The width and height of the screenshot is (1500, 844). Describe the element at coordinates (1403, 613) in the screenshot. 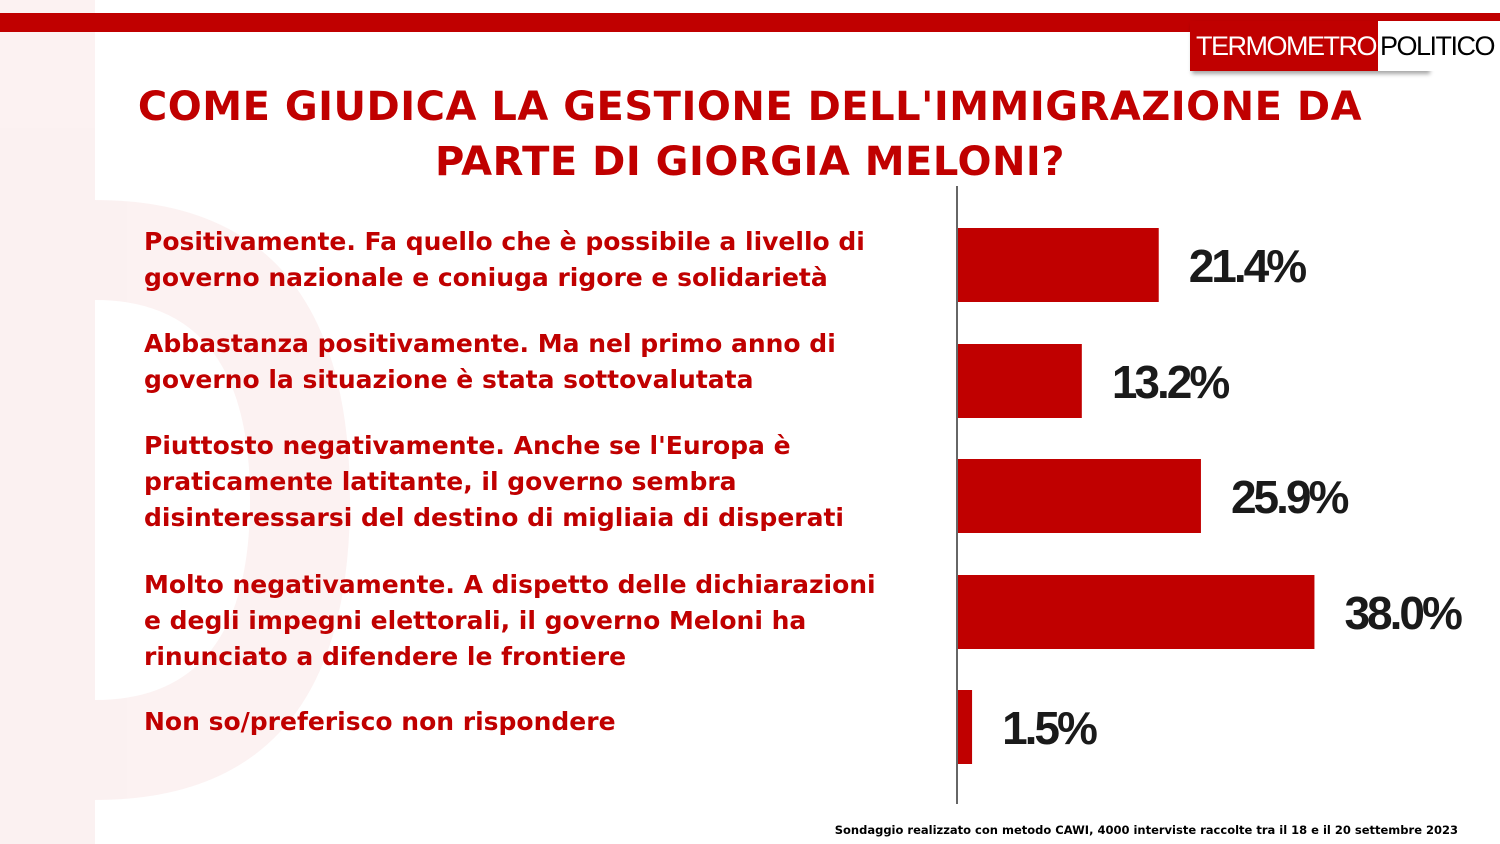

I see `bar-value-label: 38.0%` at that location.